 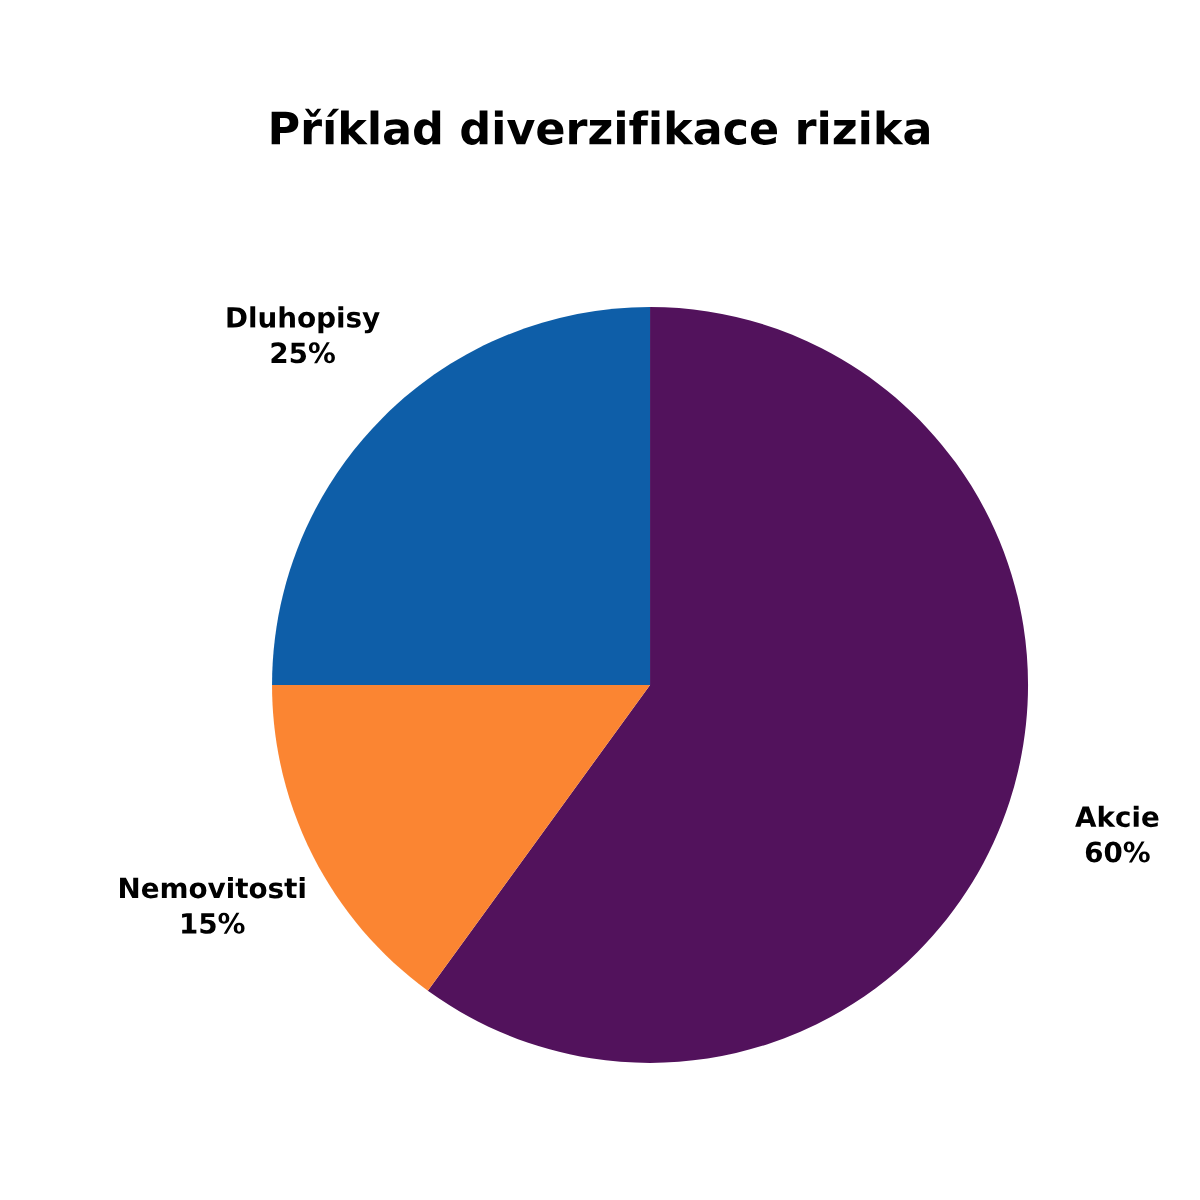 I want to click on slice-label: Dluhopisy, so click(x=303, y=320).